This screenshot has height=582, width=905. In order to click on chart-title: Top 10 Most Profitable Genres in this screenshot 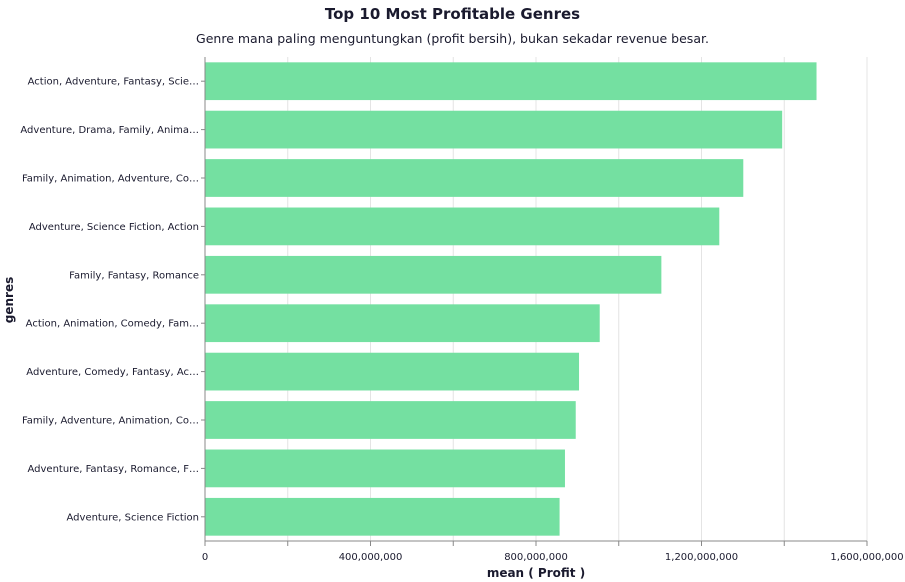, I will do `click(452, 14)`.